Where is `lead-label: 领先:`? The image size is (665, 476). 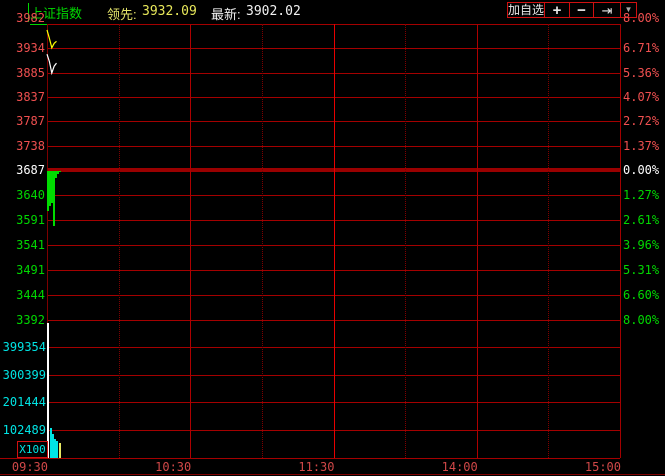
lead-label: 领先: is located at coordinates (122, 14).